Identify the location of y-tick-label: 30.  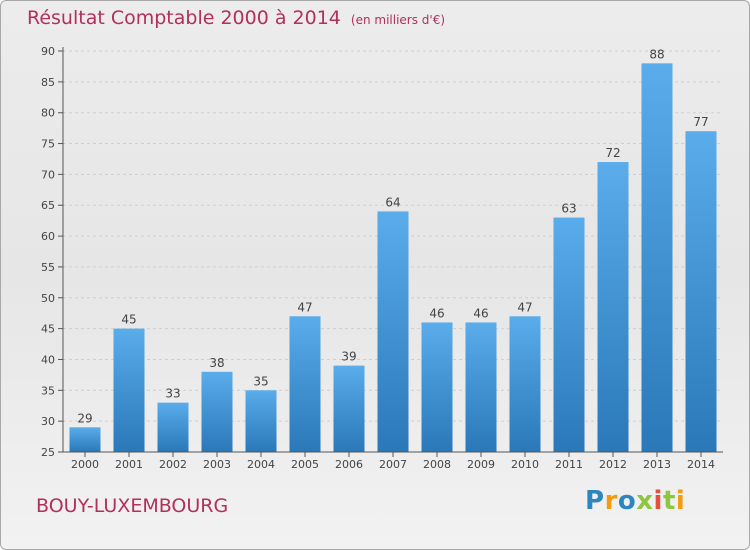
(48, 421).